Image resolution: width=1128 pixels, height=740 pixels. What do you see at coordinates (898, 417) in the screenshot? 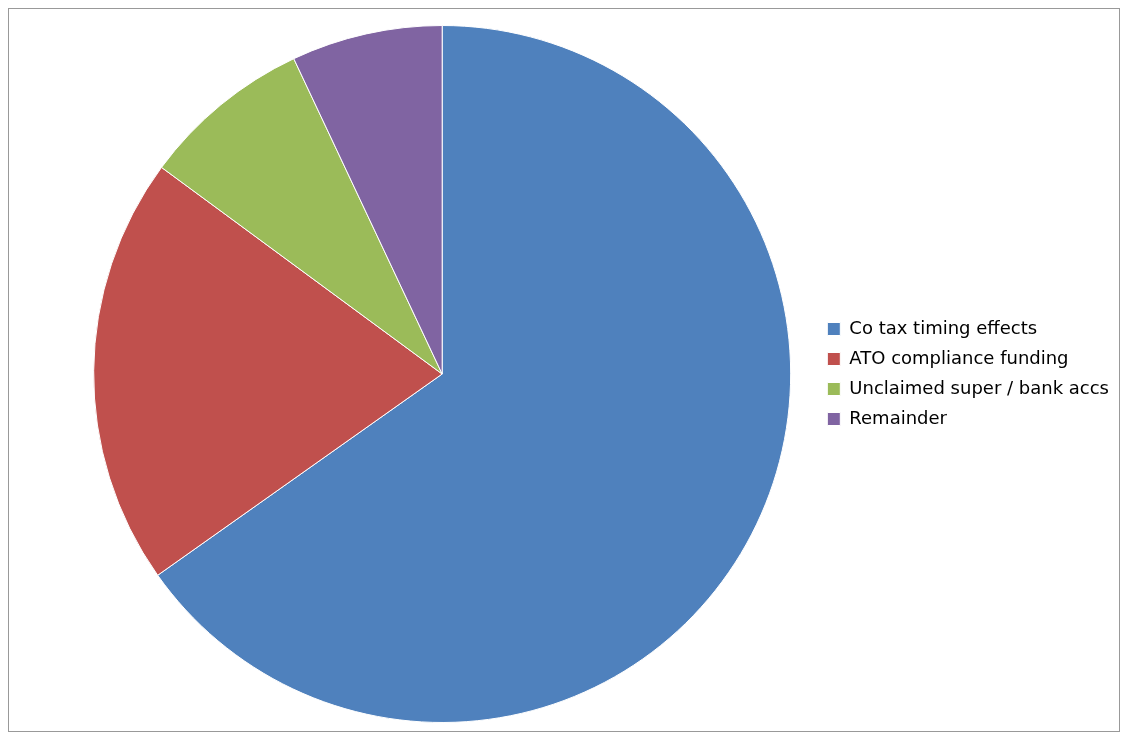
I see `legend-label: Remainder` at bounding box center [898, 417].